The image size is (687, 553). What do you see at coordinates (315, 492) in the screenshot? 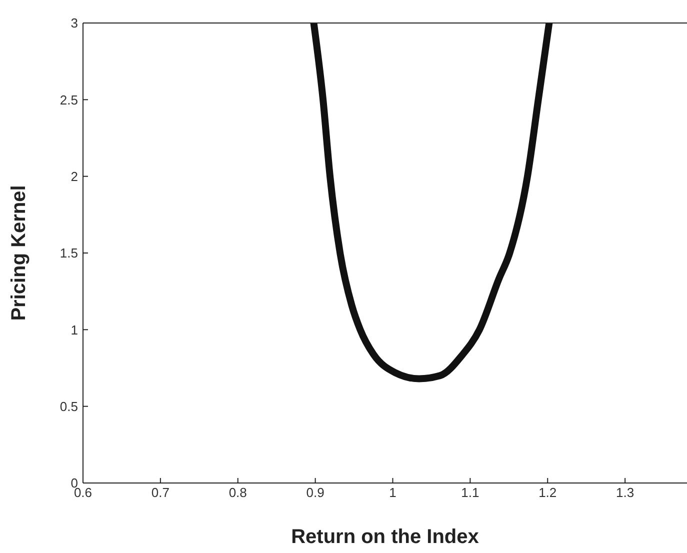
I see `x-tick-label: 0.9` at bounding box center [315, 492].